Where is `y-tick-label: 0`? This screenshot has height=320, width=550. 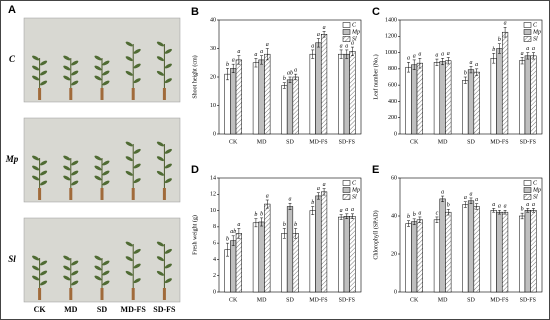
y-tick-label: 0 is located at coordinates (395, 134).